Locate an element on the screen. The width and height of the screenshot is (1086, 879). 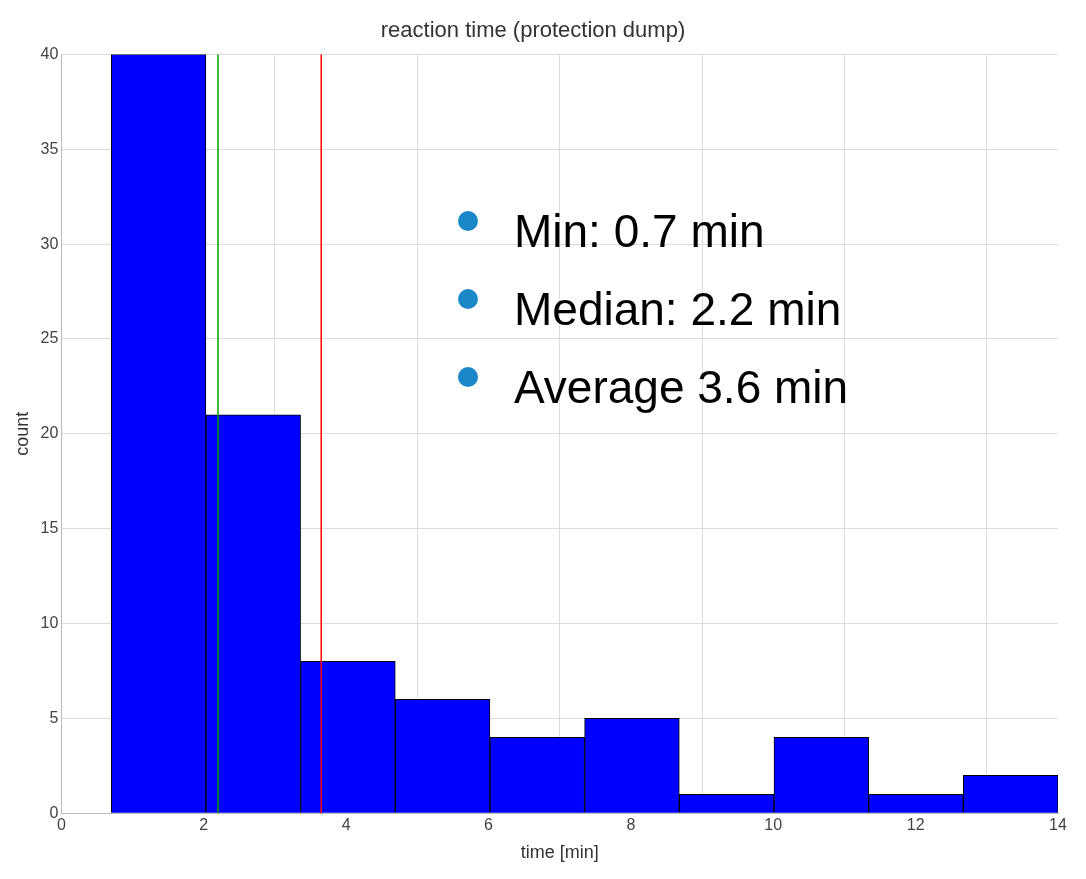
y-tick-label: 5 is located at coordinates (54, 717).